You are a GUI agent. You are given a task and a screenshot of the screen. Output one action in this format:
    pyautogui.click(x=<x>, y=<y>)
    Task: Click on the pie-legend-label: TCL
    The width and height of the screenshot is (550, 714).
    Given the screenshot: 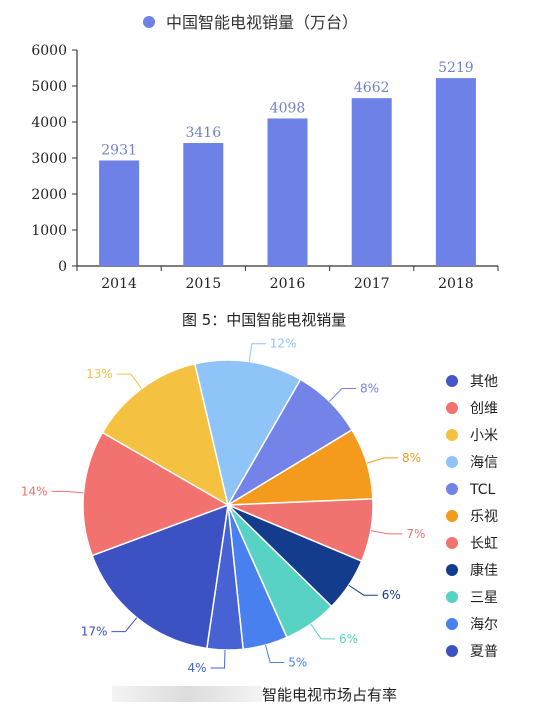 What is the action you would take?
    pyautogui.click(x=482, y=490)
    